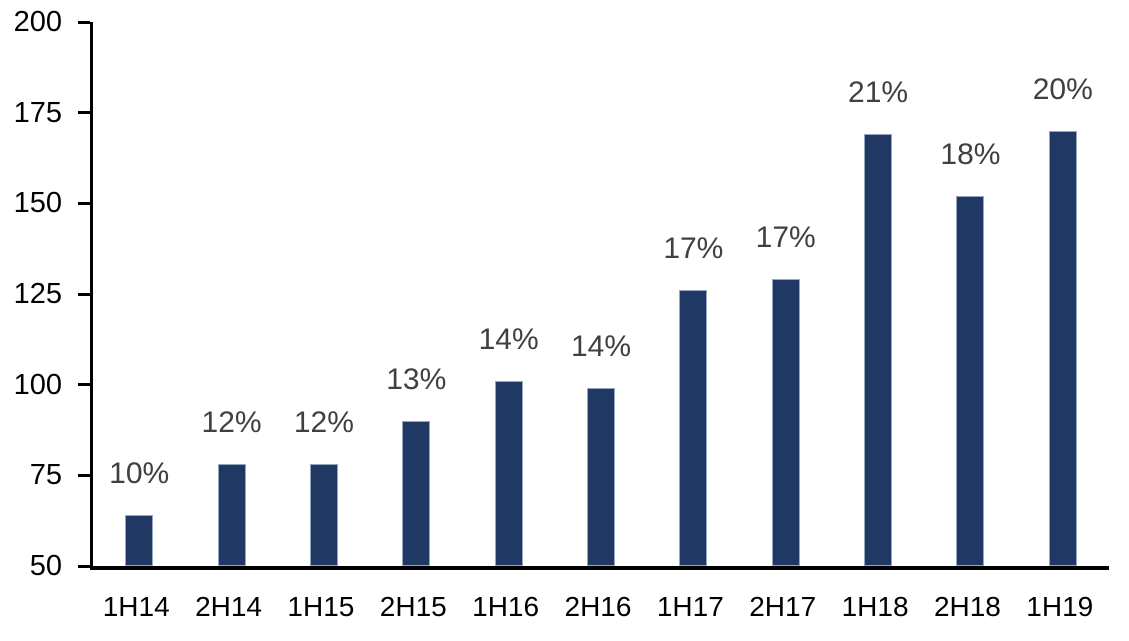 This screenshot has width=1129, height=641. What do you see at coordinates (37, 294) in the screenshot?
I see `y-axis-tick-label: 125` at bounding box center [37, 294].